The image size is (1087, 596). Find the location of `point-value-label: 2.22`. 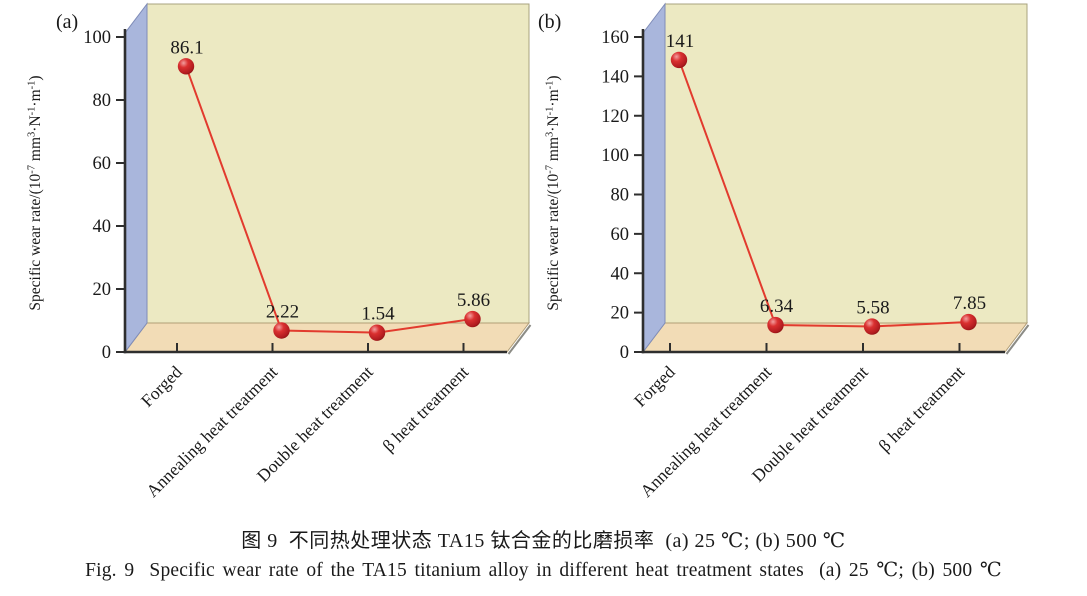

point-value-label: 2.22 is located at coordinates (282, 312).